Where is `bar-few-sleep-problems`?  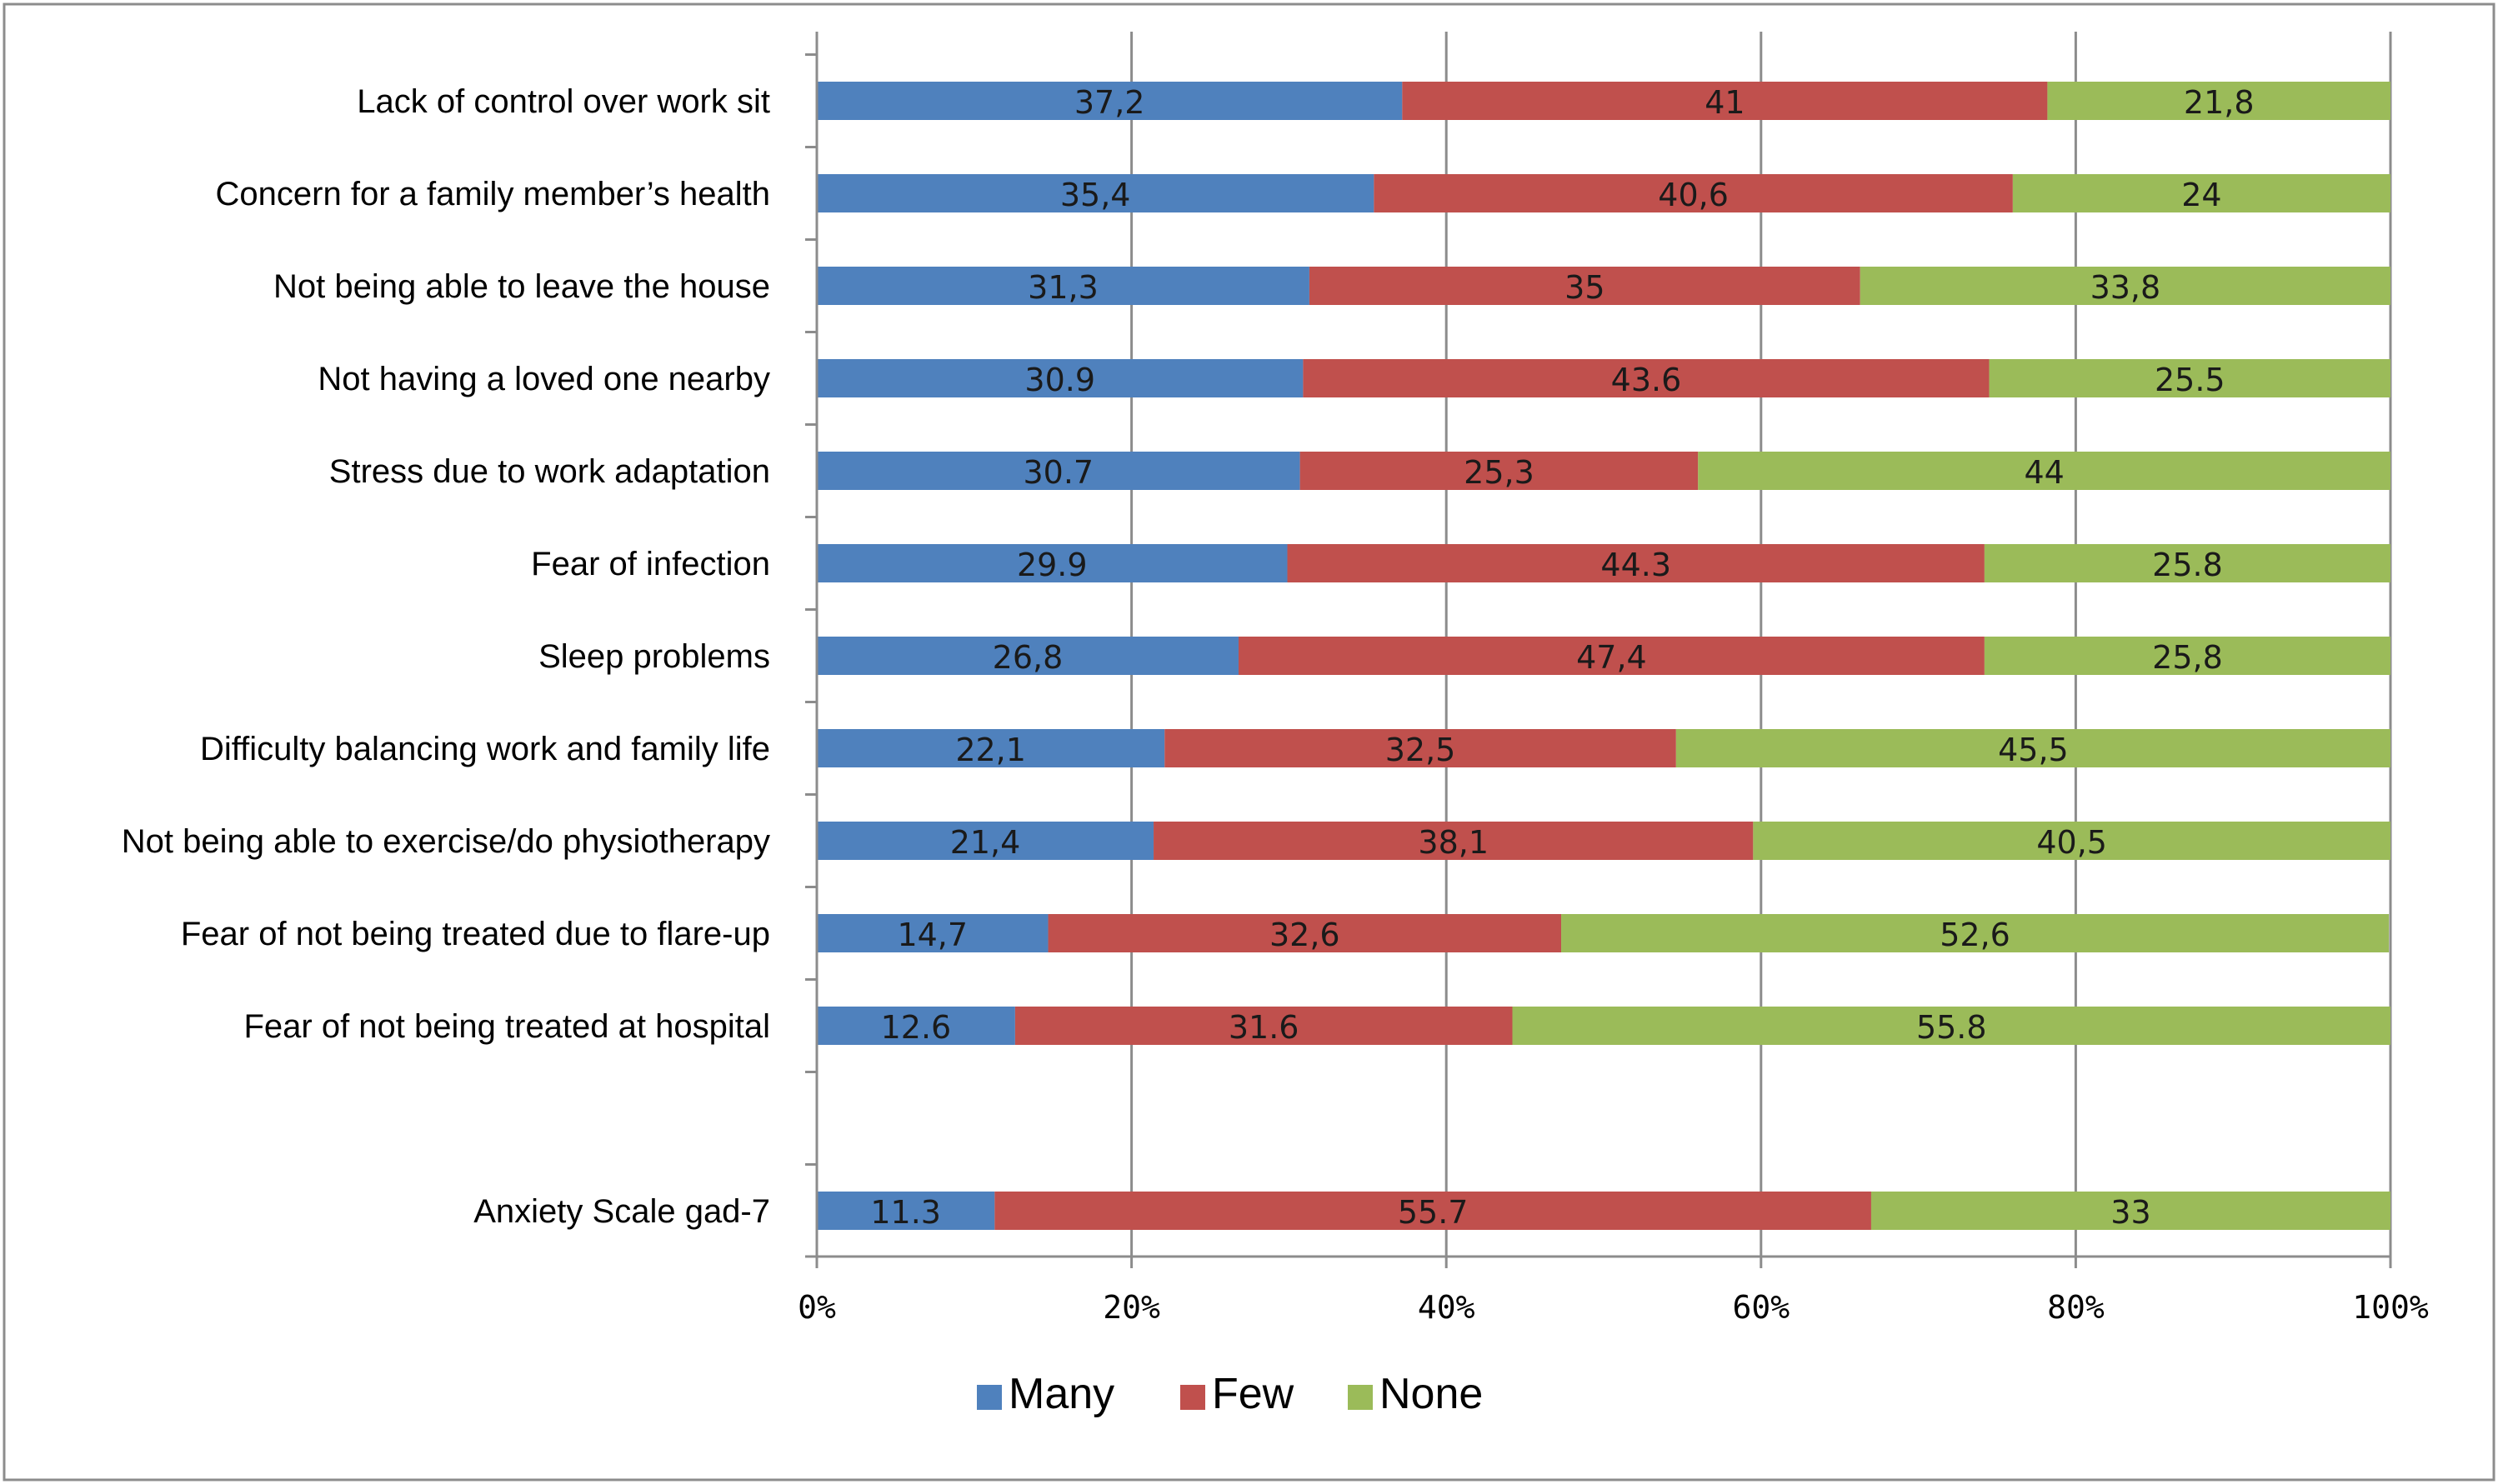 bar-few-sleep-problems is located at coordinates (1611, 656).